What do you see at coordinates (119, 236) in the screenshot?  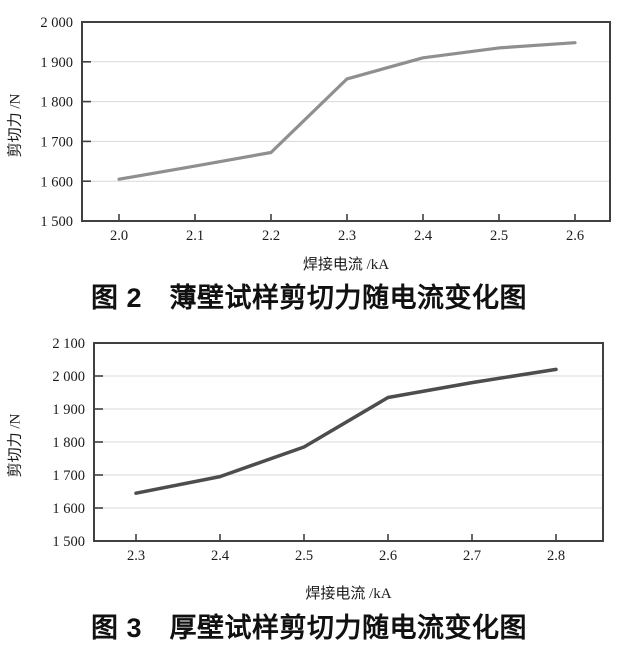 I see `x-tick-label: 2.0` at bounding box center [119, 236].